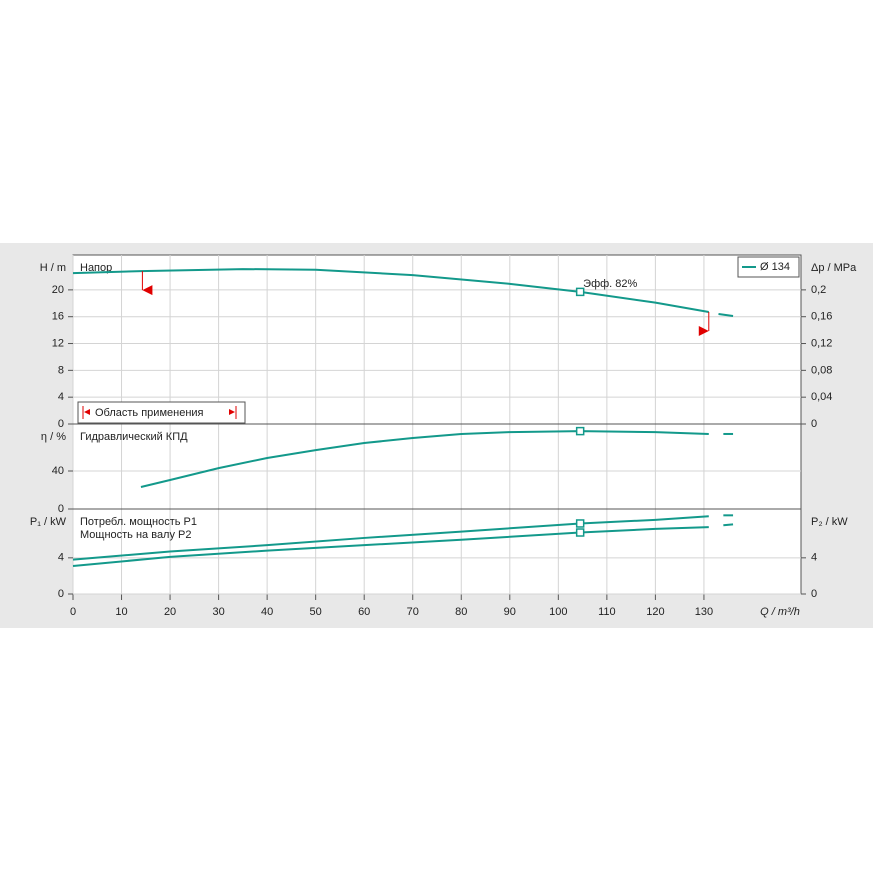 The image size is (873, 873). I want to click on panel-label: Напор, so click(96, 268).